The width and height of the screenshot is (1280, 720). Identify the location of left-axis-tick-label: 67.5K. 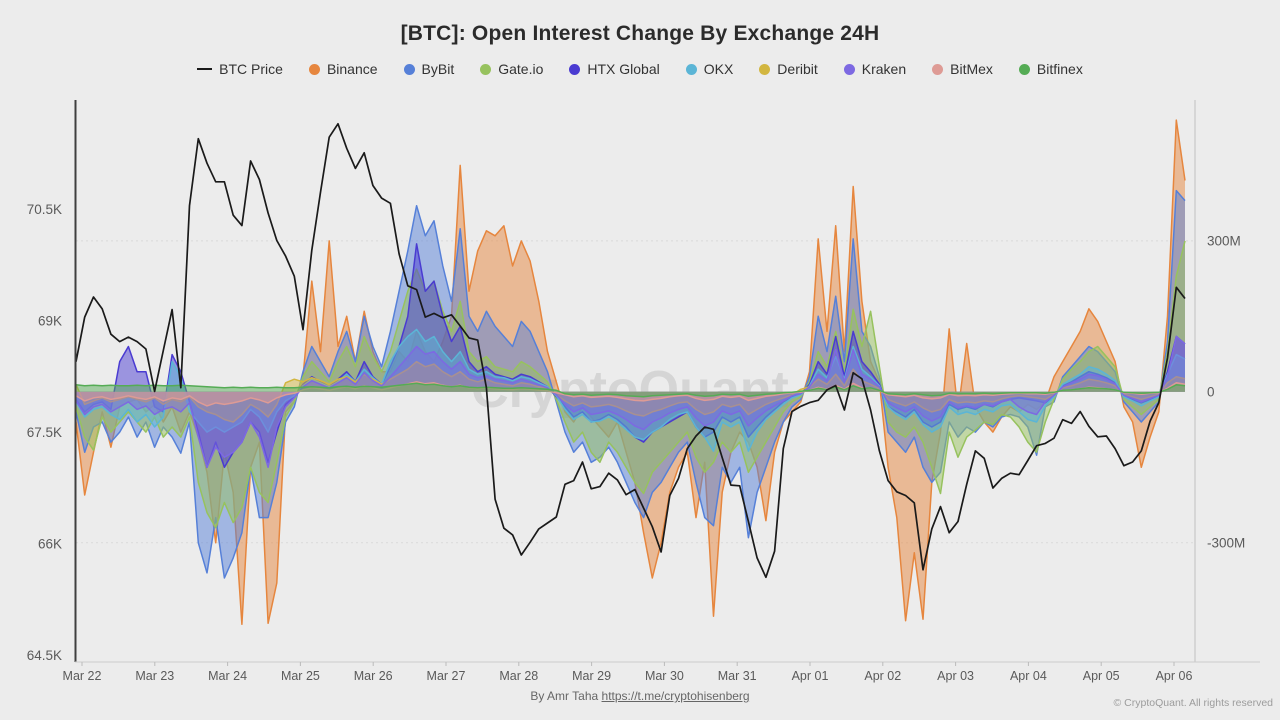
(44, 432).